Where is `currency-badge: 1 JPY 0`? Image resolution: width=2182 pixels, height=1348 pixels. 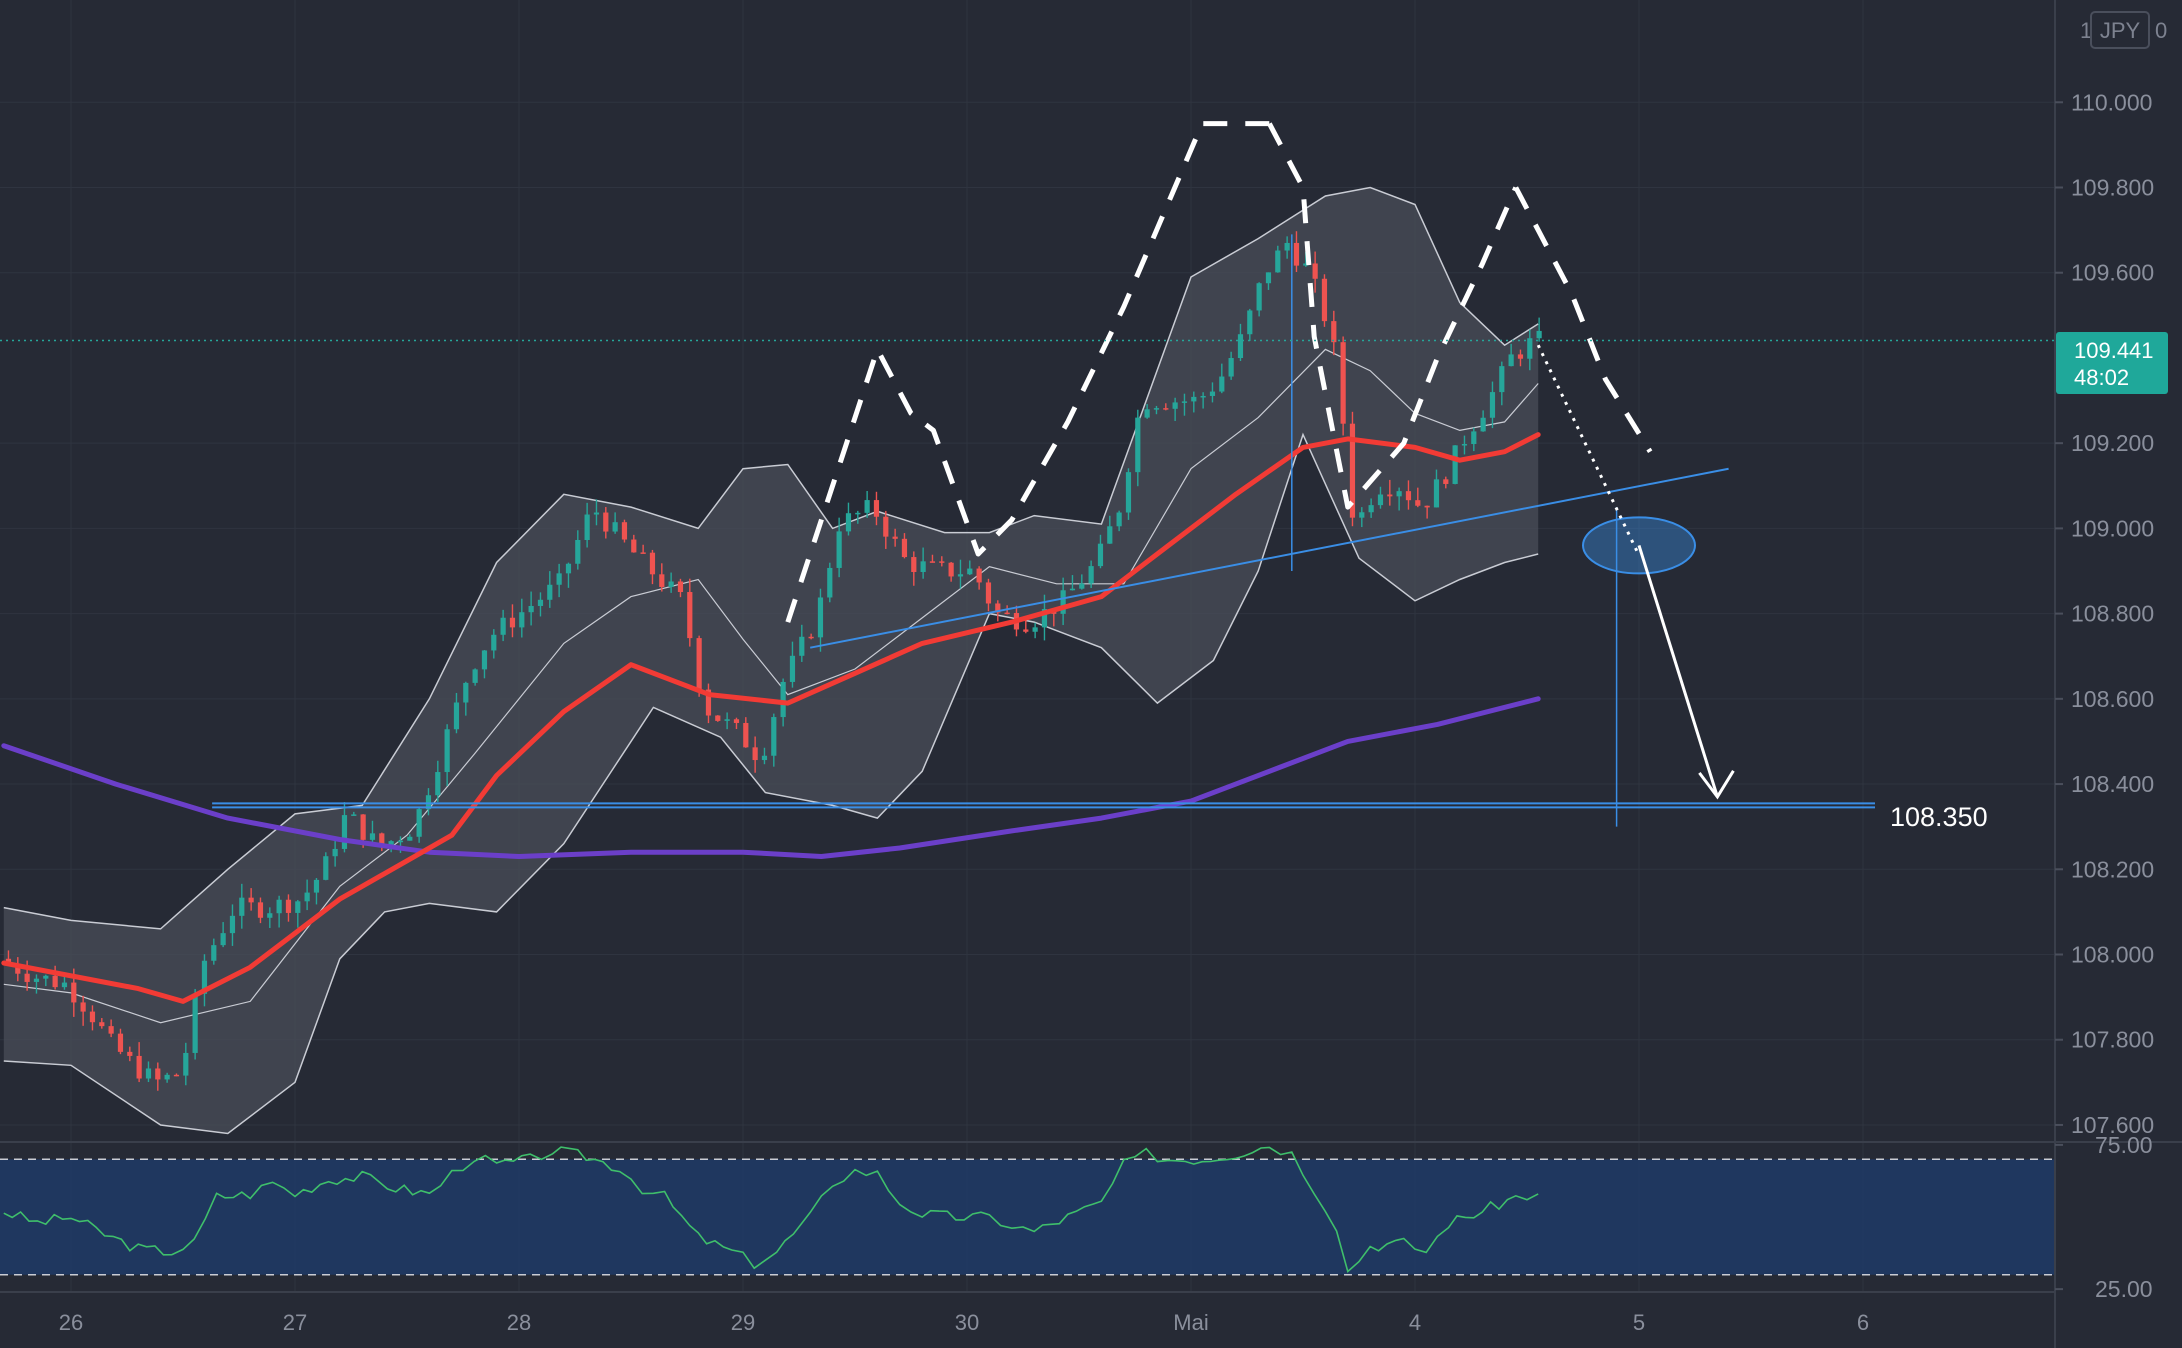 currency-badge: 1 JPY 0 is located at coordinates (2123, 30).